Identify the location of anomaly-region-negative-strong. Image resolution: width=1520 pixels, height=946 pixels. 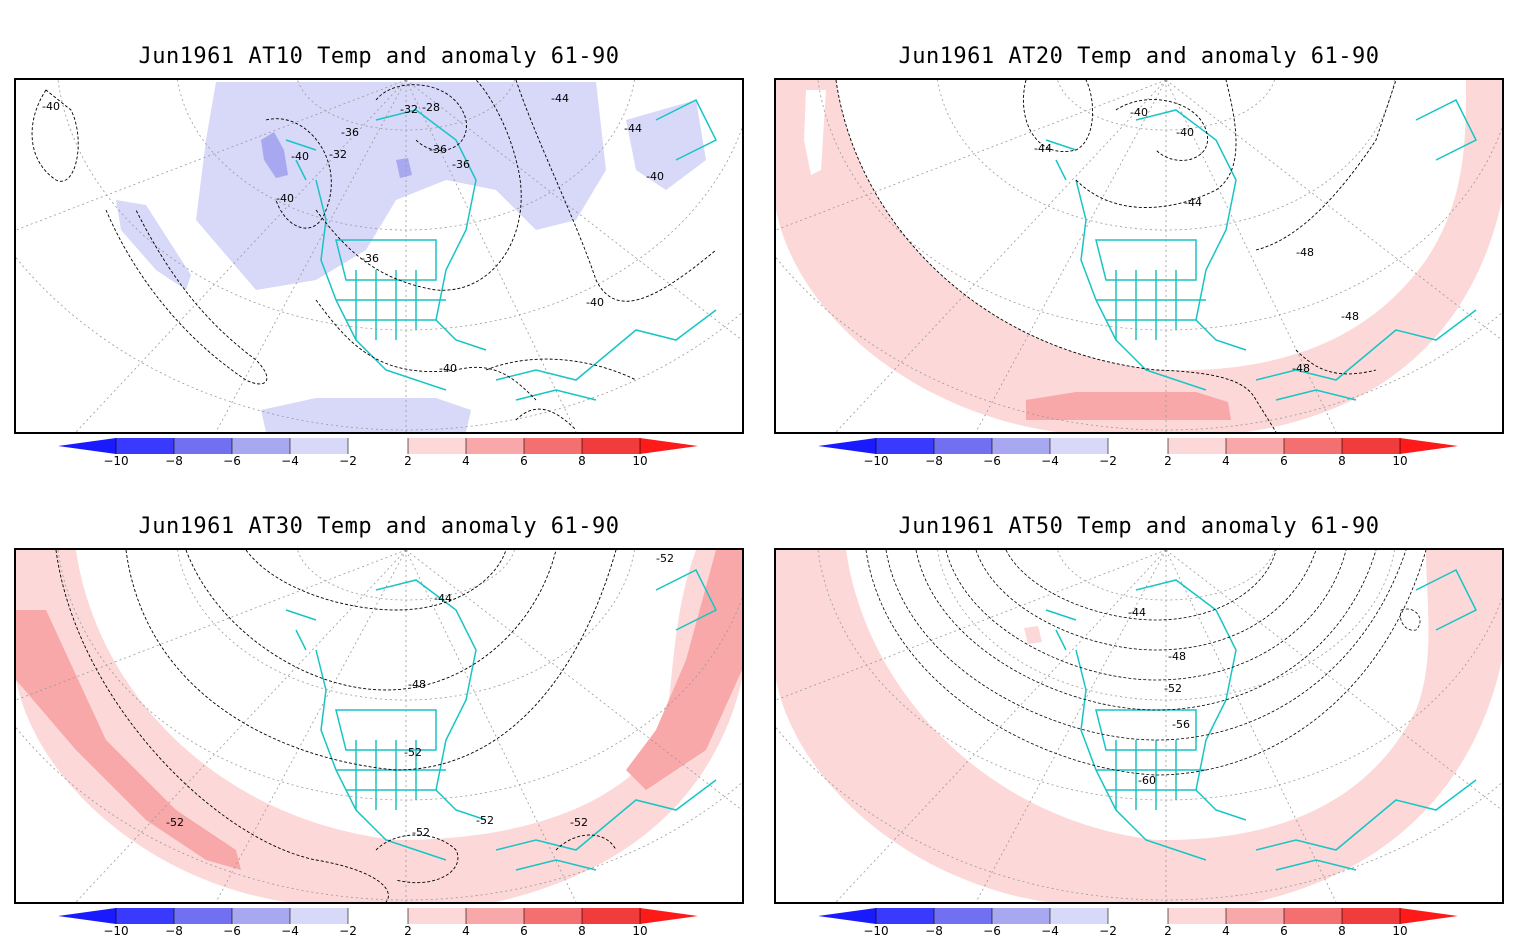
(274, 155).